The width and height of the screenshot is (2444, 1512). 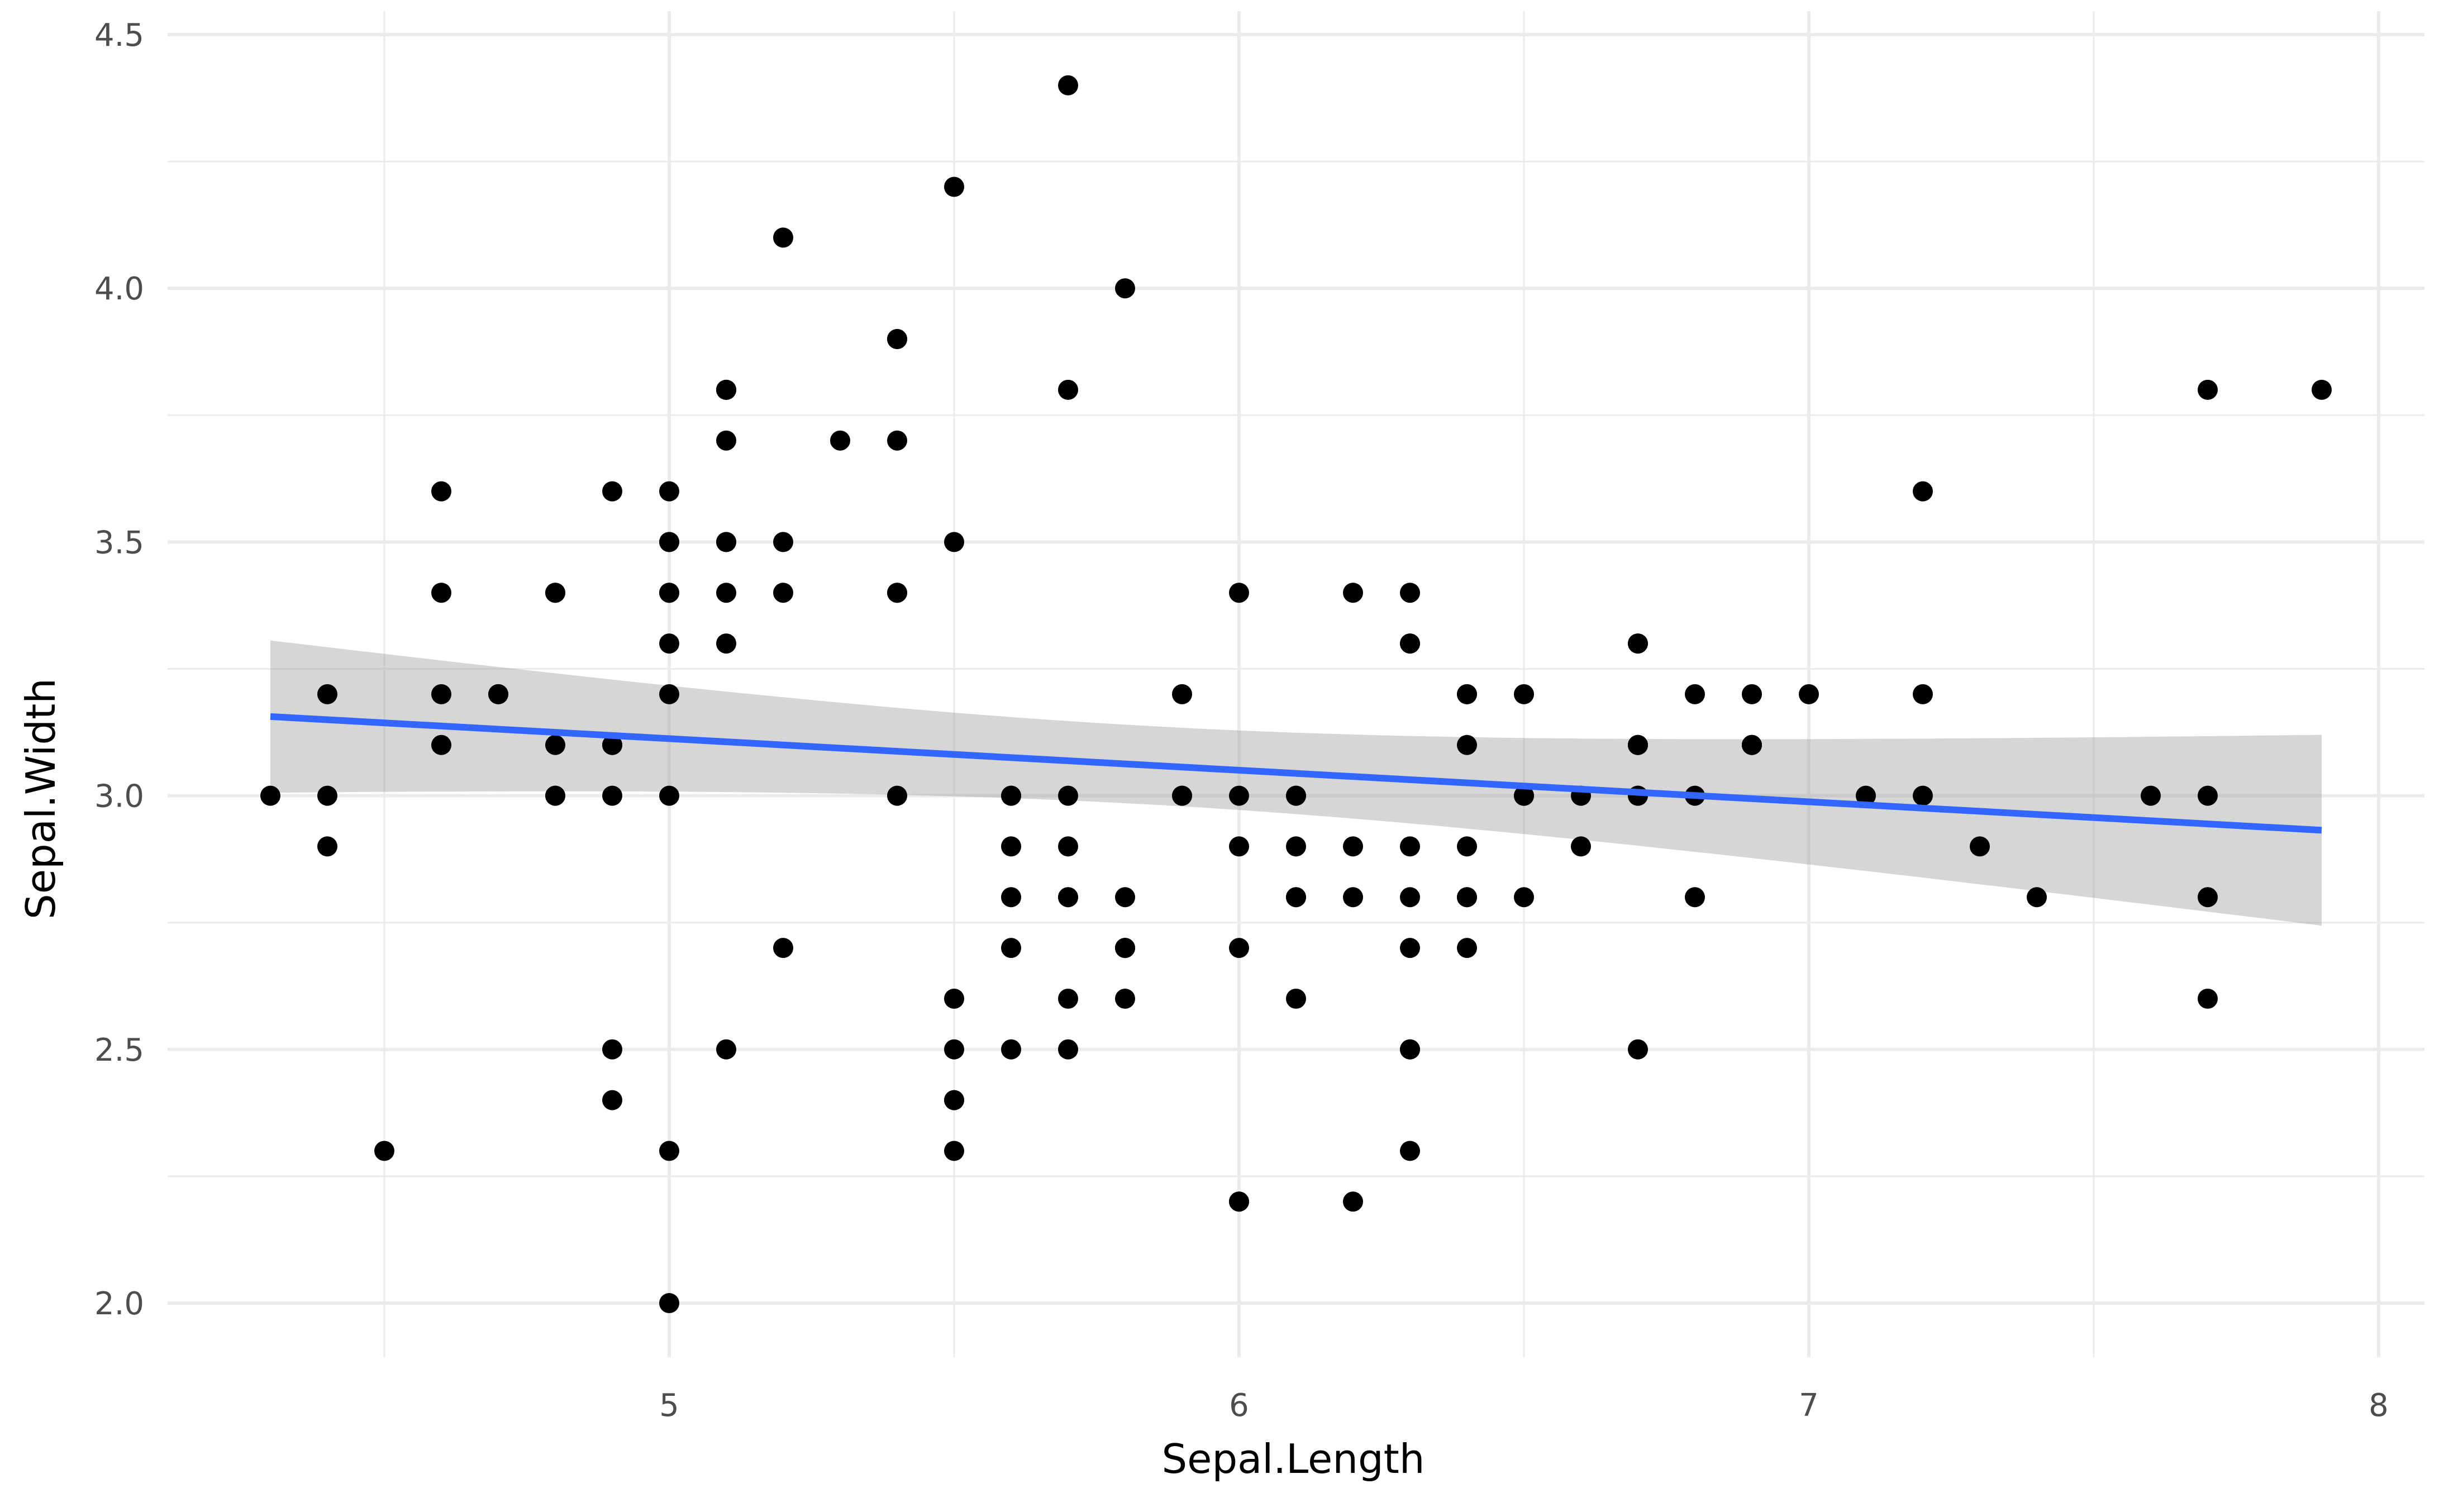 I want to click on x-tick-label: 8, so click(x=2379, y=1406).